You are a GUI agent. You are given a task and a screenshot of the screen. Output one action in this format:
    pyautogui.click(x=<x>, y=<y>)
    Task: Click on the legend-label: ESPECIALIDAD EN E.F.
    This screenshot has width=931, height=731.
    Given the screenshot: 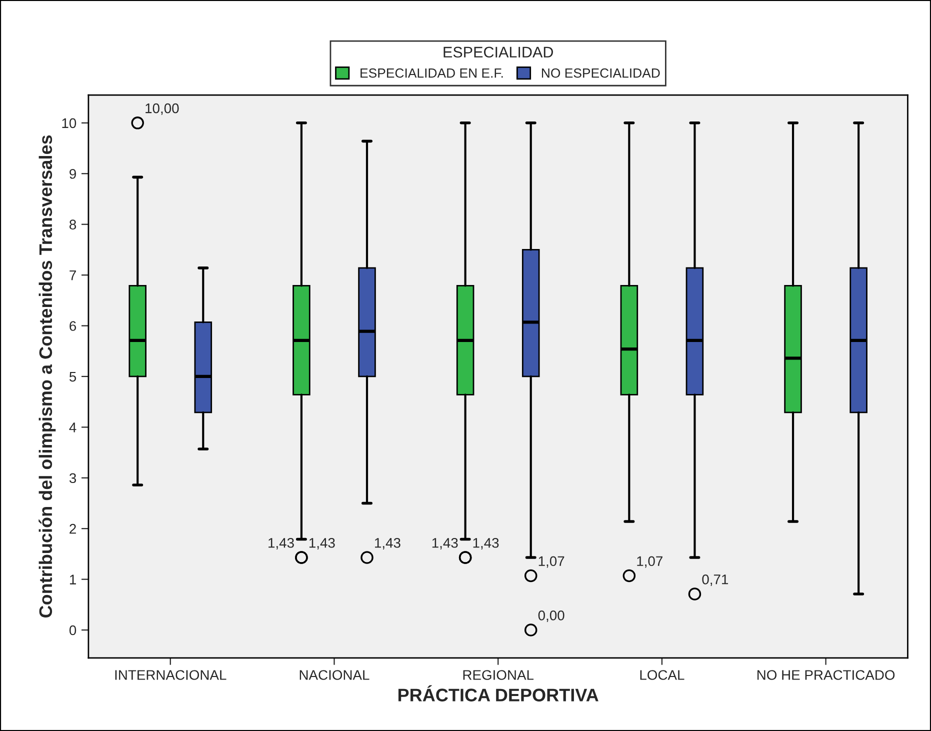 What is the action you would take?
    pyautogui.click(x=431, y=73)
    